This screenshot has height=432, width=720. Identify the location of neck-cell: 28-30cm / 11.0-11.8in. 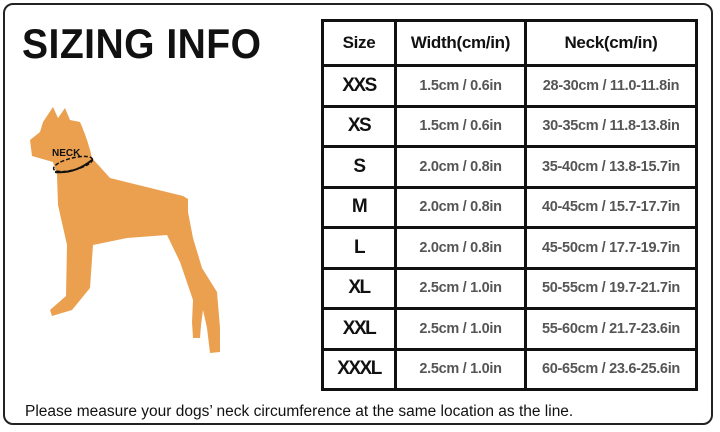
(611, 86).